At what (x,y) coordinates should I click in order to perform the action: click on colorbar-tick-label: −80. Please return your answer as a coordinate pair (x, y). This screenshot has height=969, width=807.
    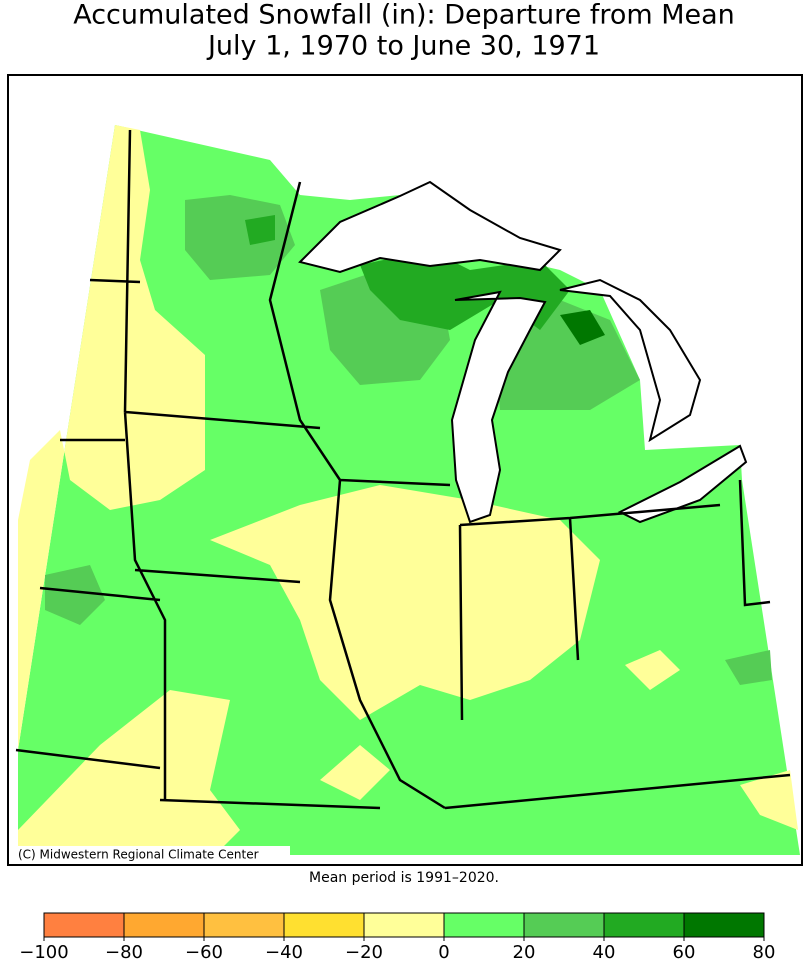
    Looking at the image, I should click on (124, 952).